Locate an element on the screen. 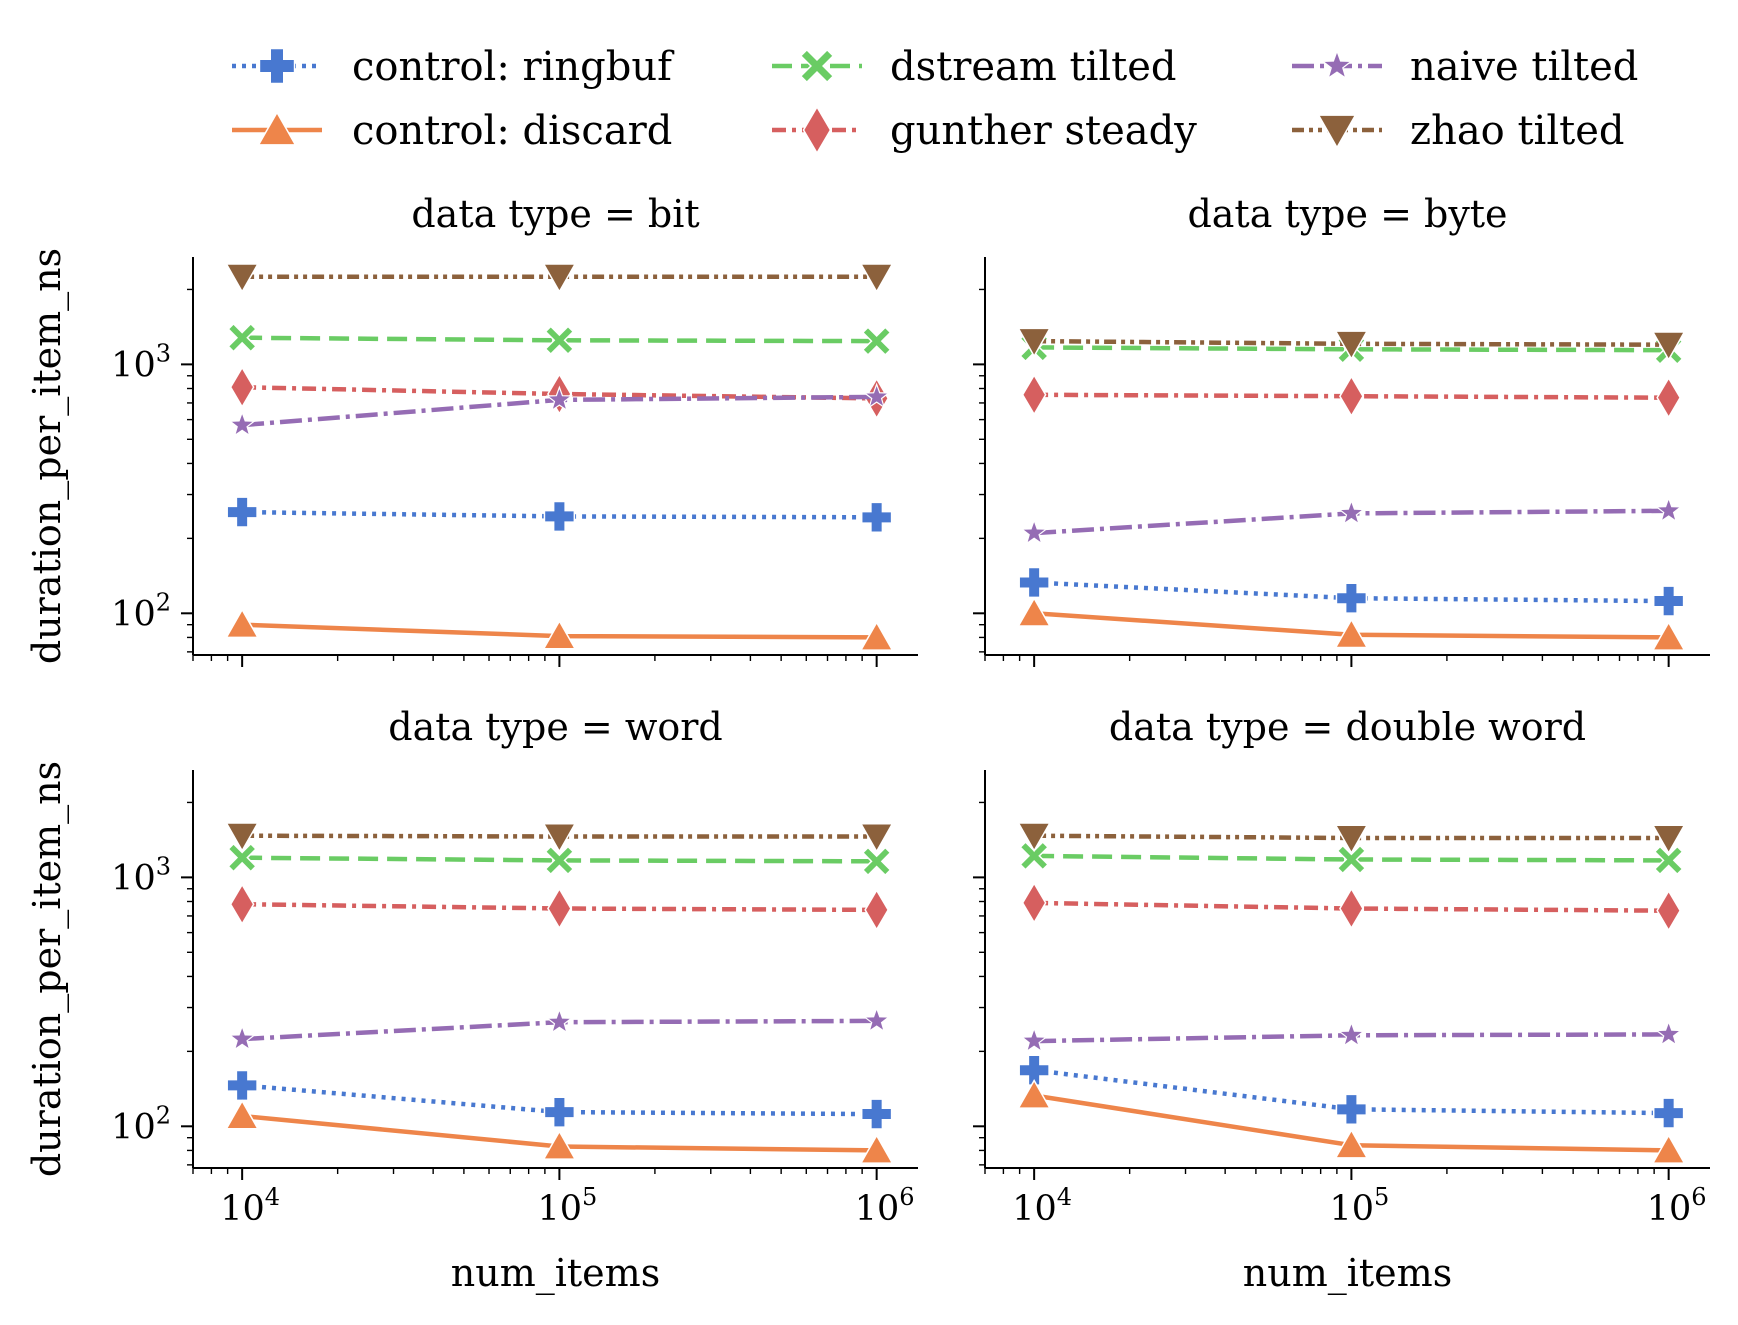 This screenshot has height=1325, width=1738. panel-title: data type = bit is located at coordinates (555, 214).